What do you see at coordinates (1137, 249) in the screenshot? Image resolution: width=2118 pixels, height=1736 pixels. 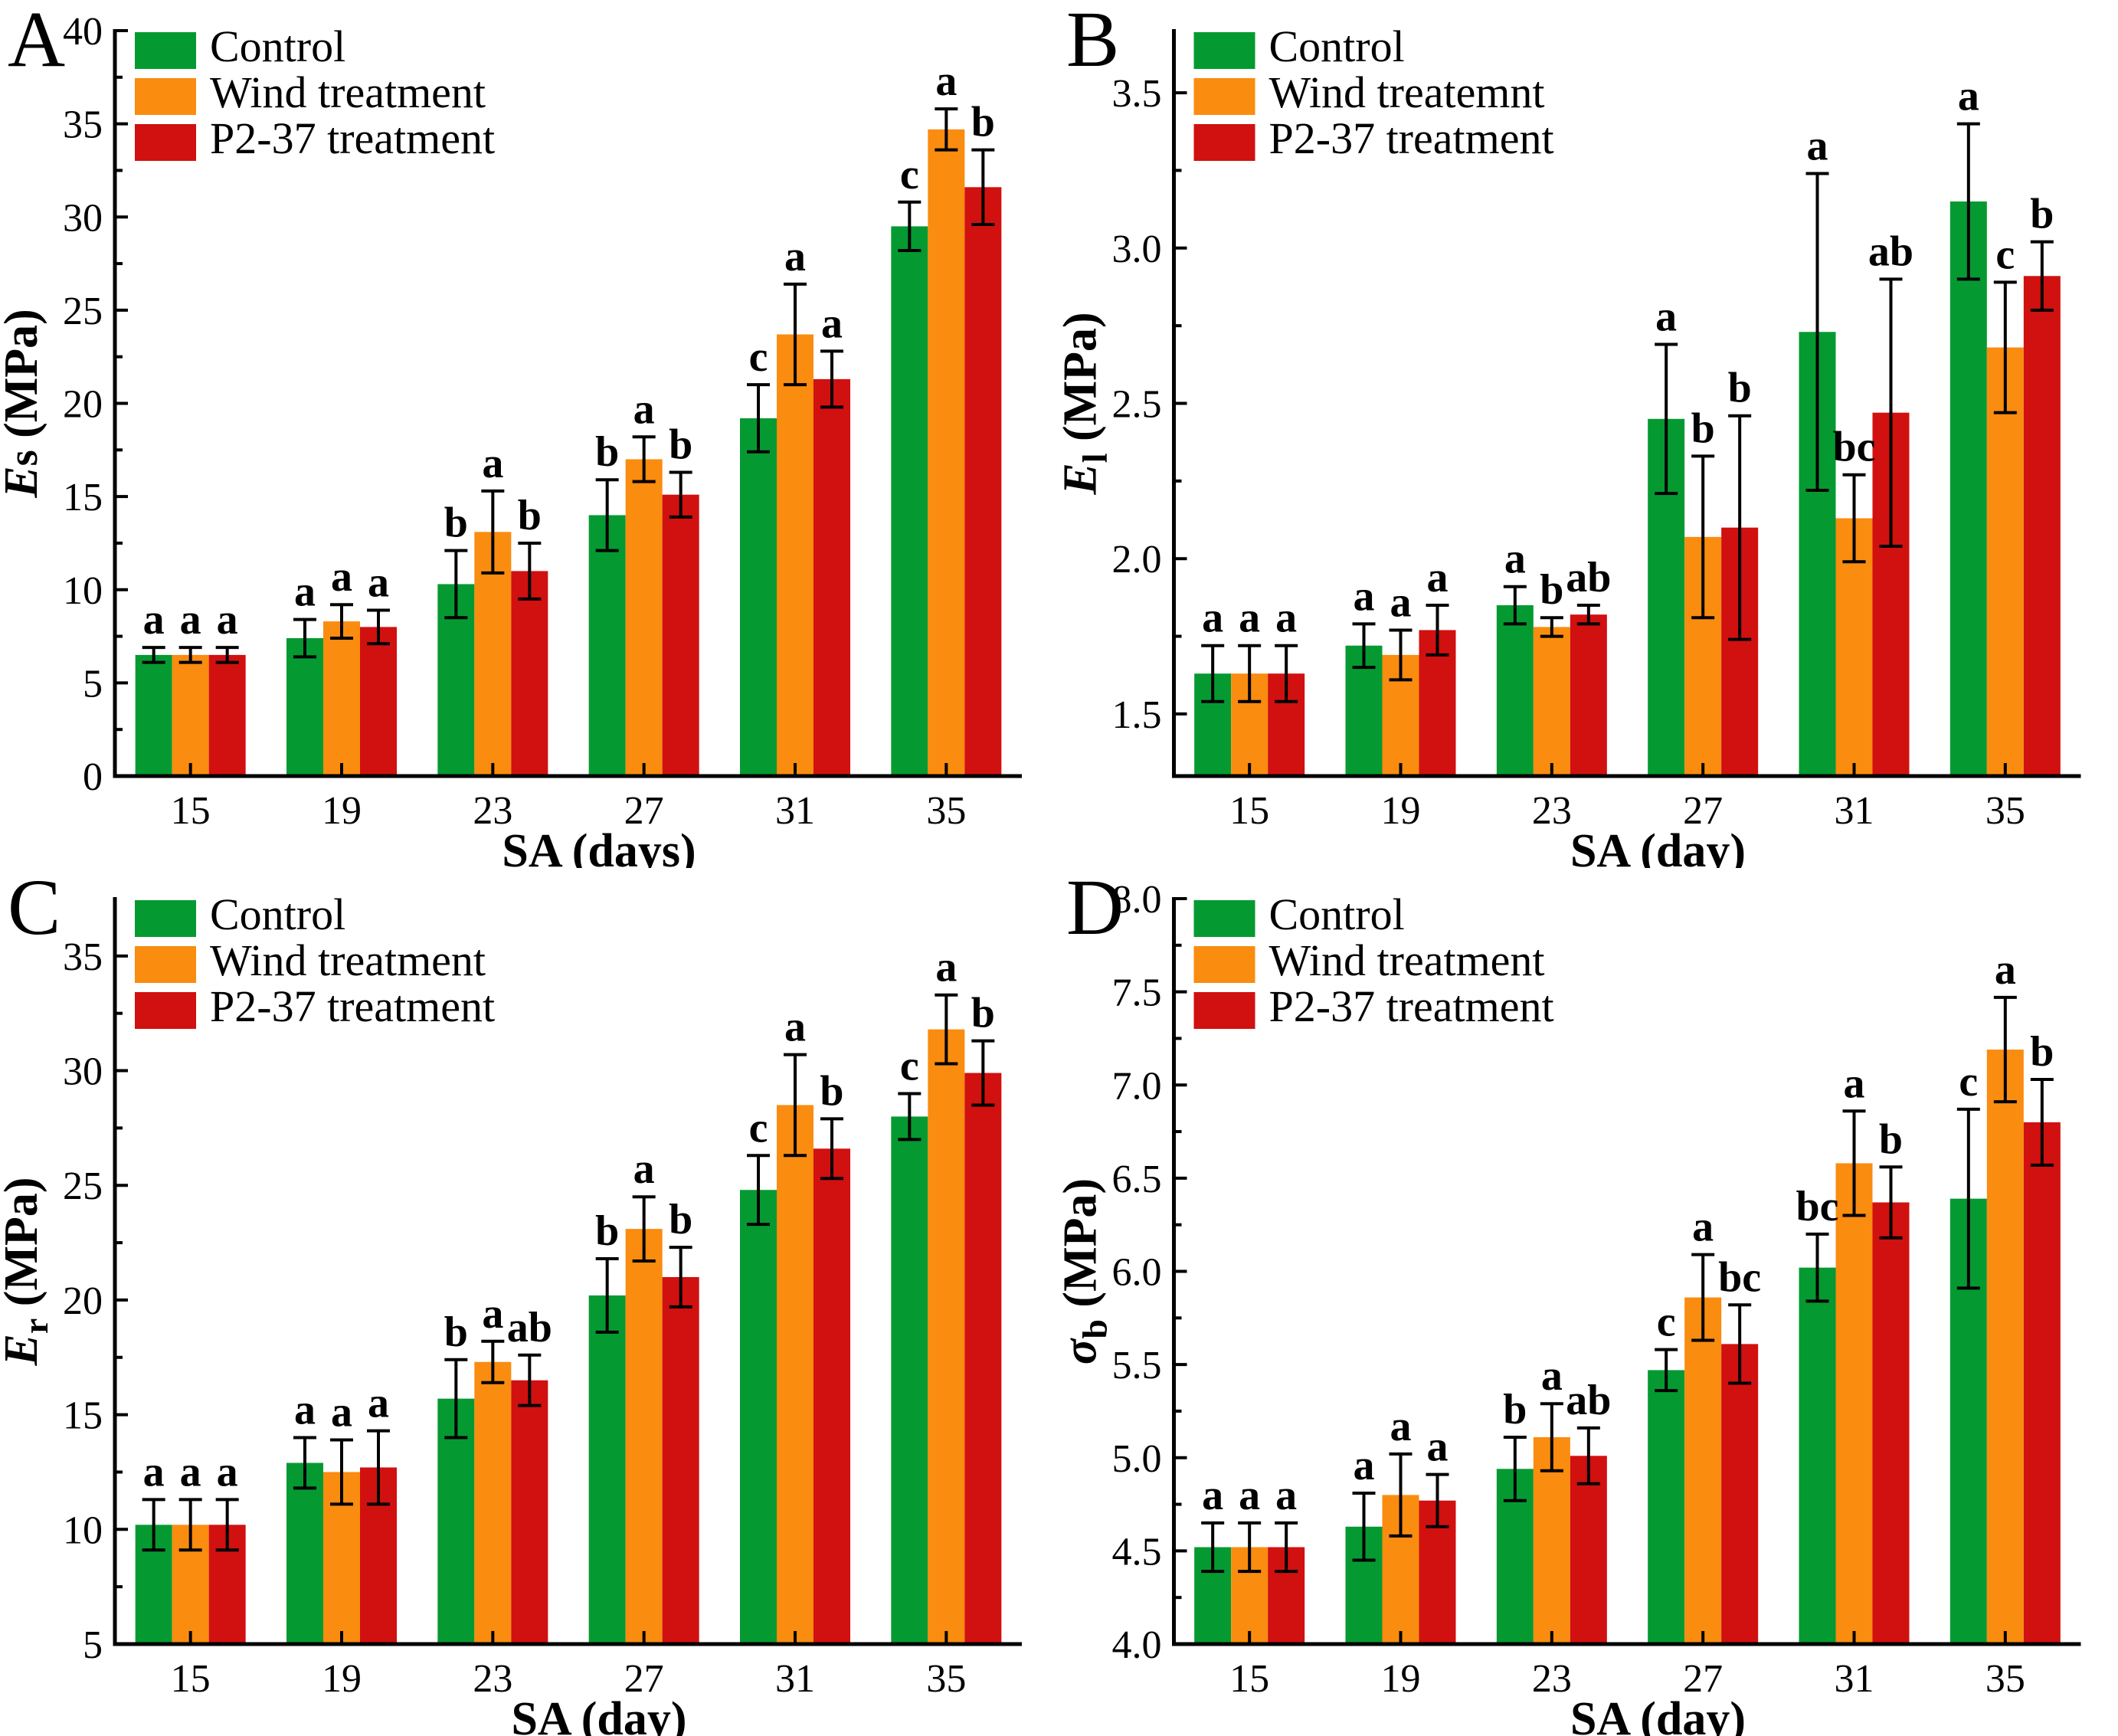 I see `y-tick-label: 3.0` at bounding box center [1137, 249].